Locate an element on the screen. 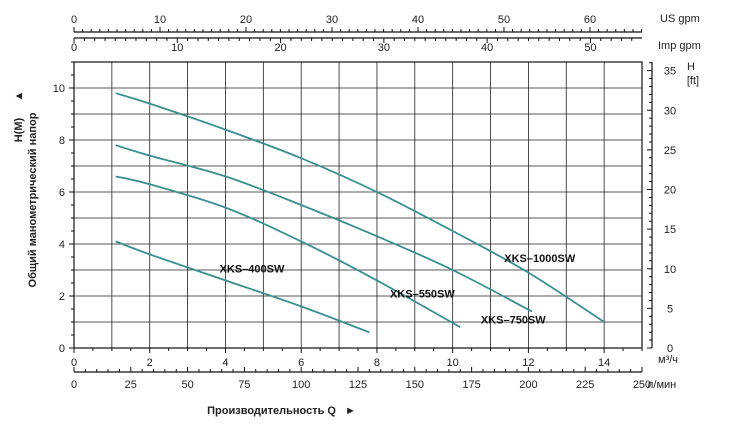 This screenshot has height=429, width=742. us-gpm-tick-label: 0 is located at coordinates (74, 20).